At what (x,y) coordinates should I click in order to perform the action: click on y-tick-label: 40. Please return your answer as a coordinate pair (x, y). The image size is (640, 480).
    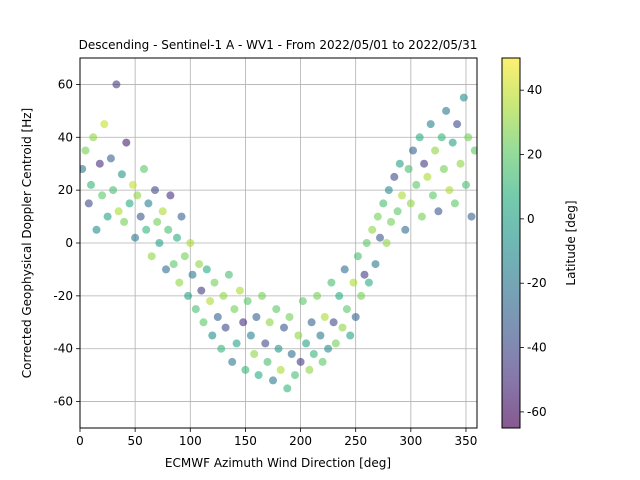
    Looking at the image, I should click on (65, 137).